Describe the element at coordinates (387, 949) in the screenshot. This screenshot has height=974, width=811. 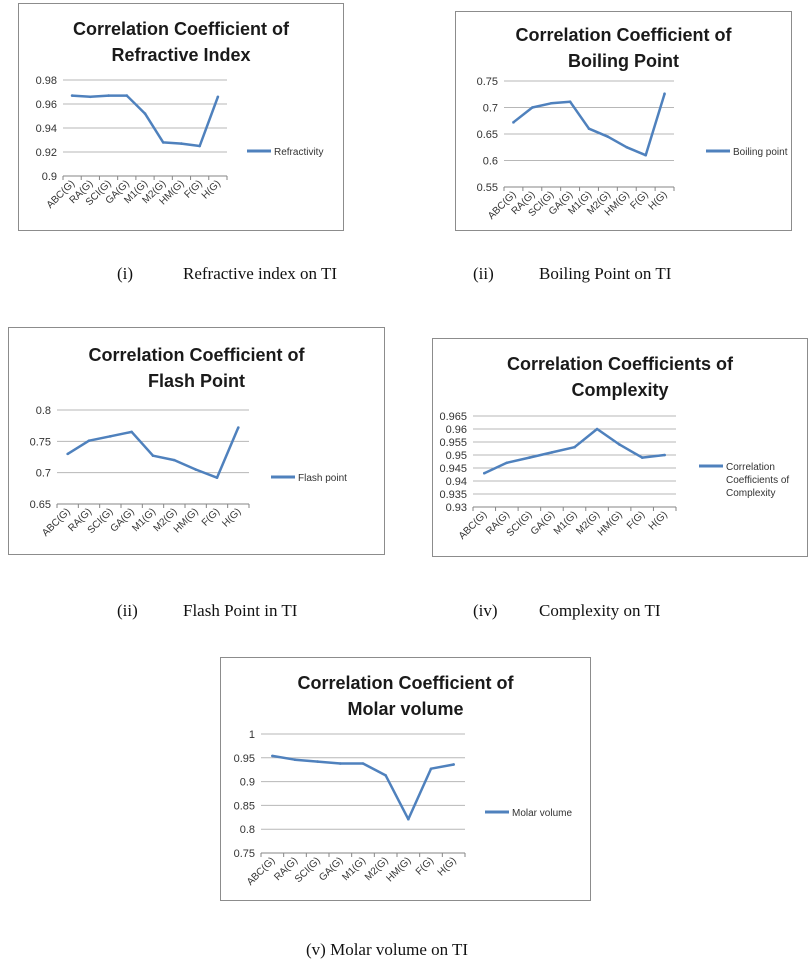
I see `caption-5: (v) Molar volume on TI` at that location.